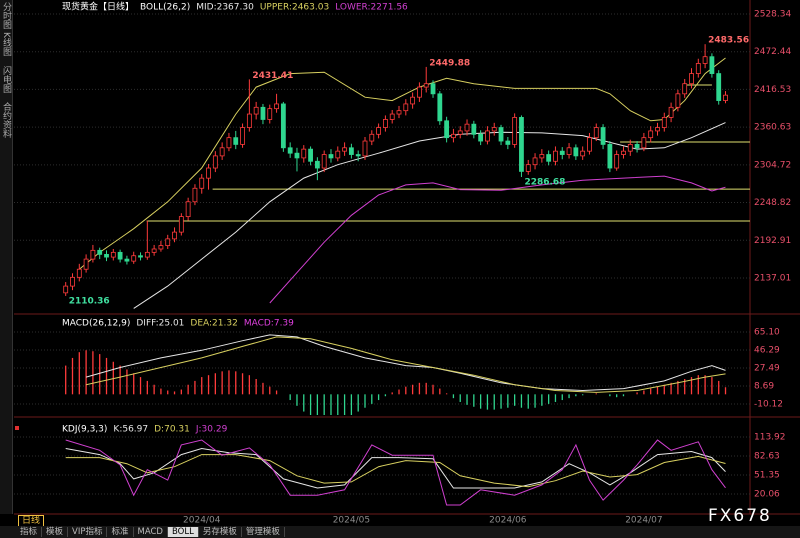  I want to click on toolbar-button: 指标, so click(29, 532).